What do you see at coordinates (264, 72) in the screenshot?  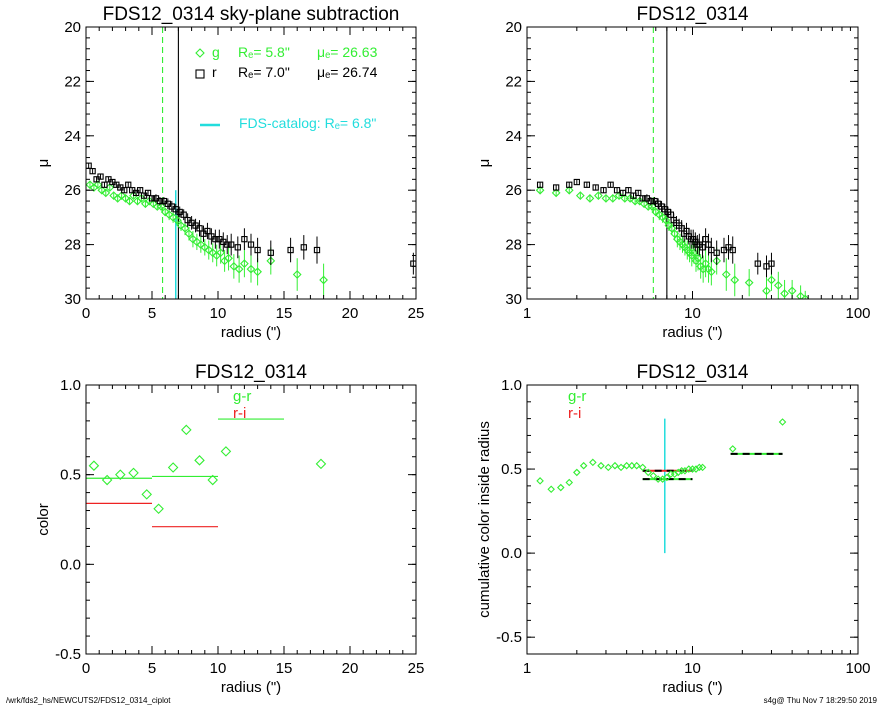 I see `legend-re-r: Rₑ= 7.0"` at bounding box center [264, 72].